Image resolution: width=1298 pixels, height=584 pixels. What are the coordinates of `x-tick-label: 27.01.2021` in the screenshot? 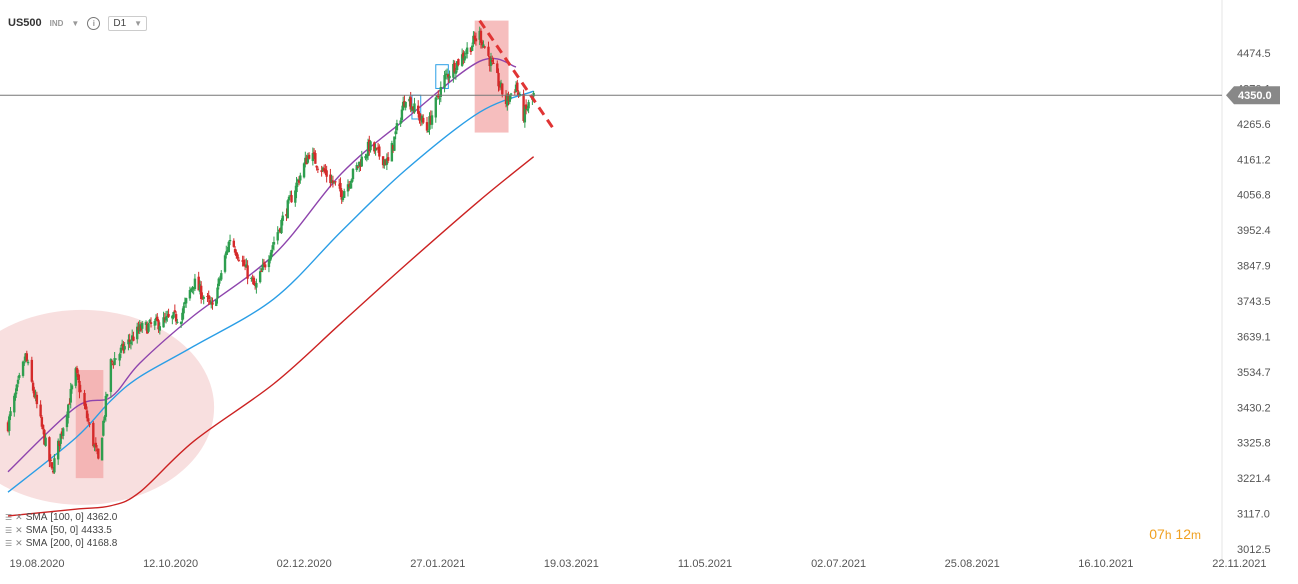 It's located at (437, 564).